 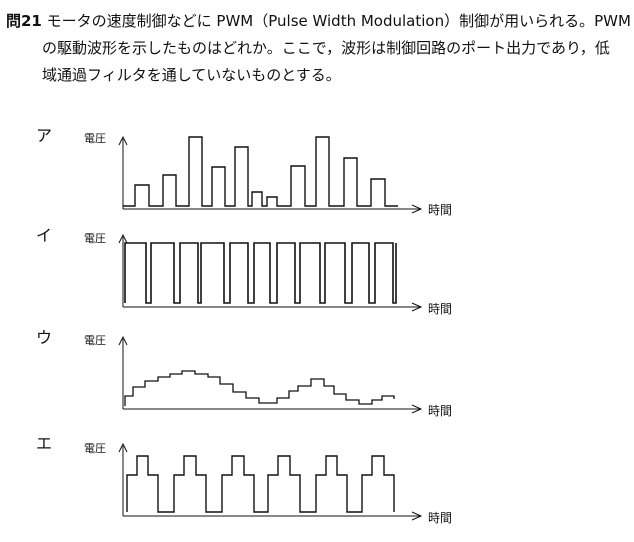 I want to click on y-axis-label-i: 電圧, so click(x=95, y=238).